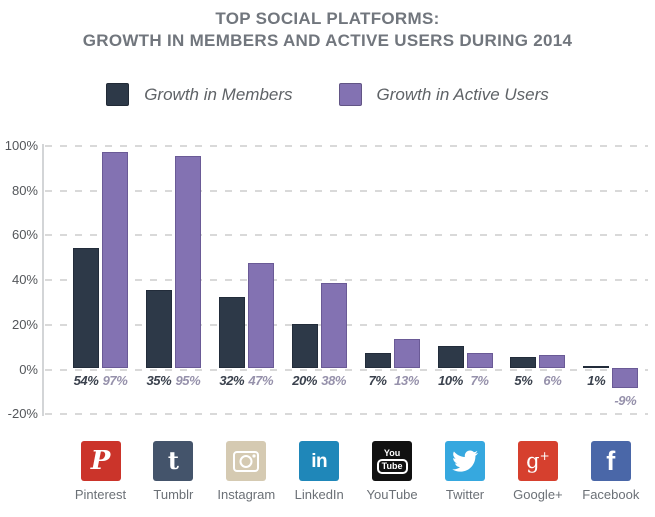 The image size is (655, 517). What do you see at coordinates (24, 324) in the screenshot?
I see `y-tick-label-20: 20%` at bounding box center [24, 324].